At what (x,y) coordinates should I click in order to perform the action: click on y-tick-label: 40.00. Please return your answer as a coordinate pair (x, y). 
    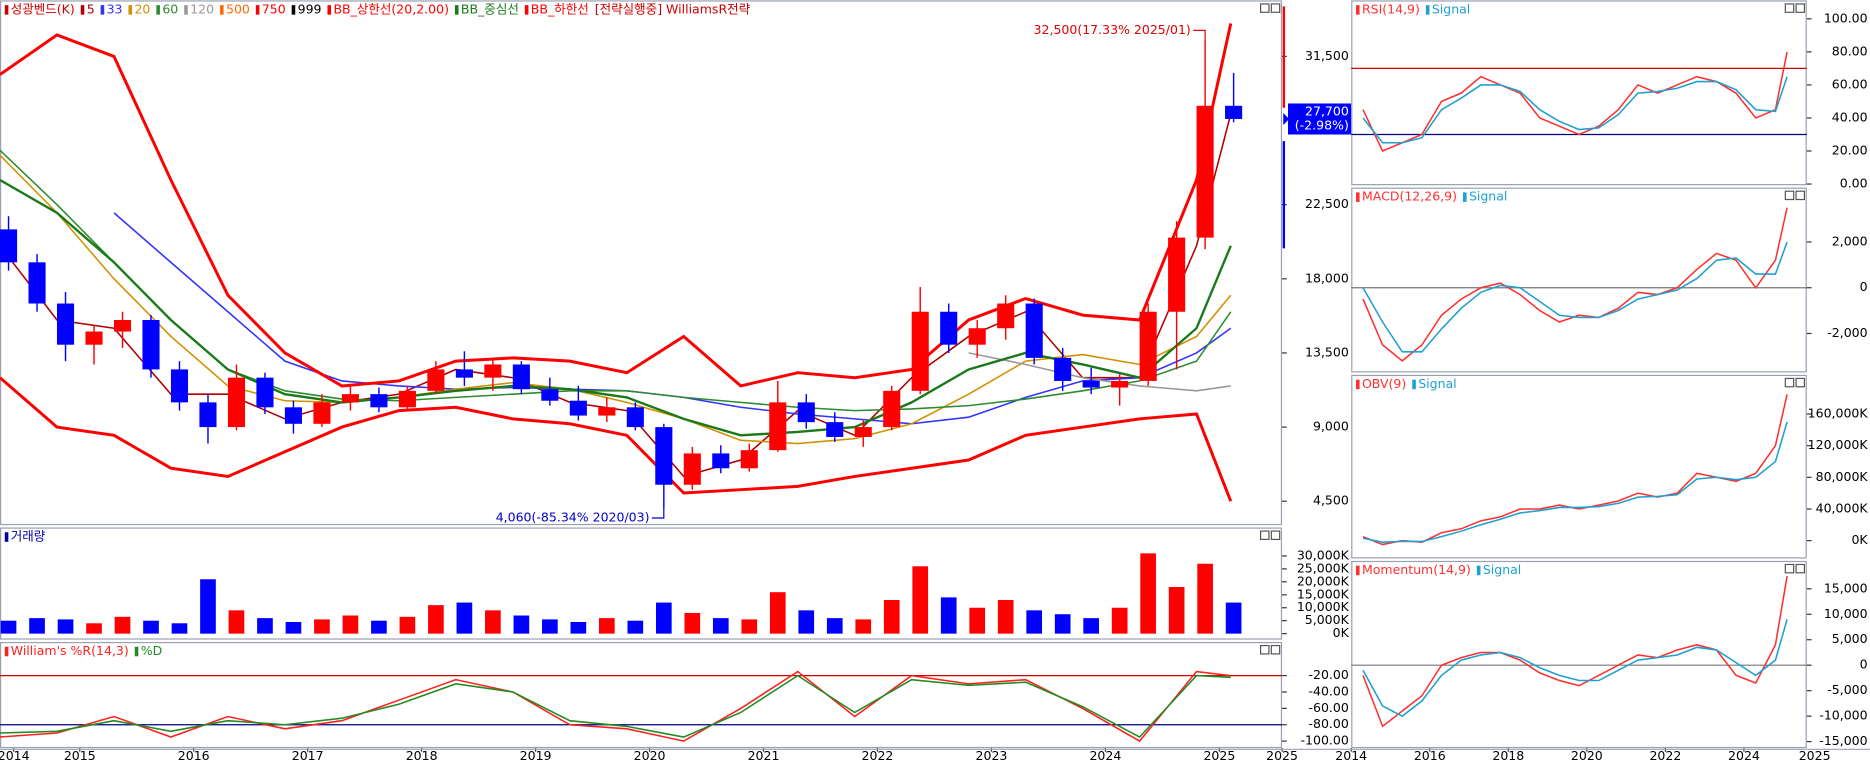
    Looking at the image, I should click on (1850, 116).